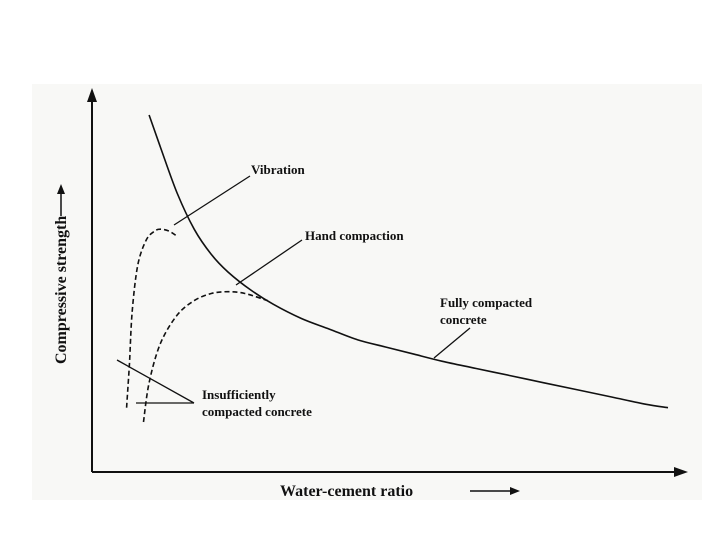 This screenshot has width=720, height=540. What do you see at coordinates (486, 302) in the screenshot?
I see `label-fully-compacted-line1: Fully compacted` at bounding box center [486, 302].